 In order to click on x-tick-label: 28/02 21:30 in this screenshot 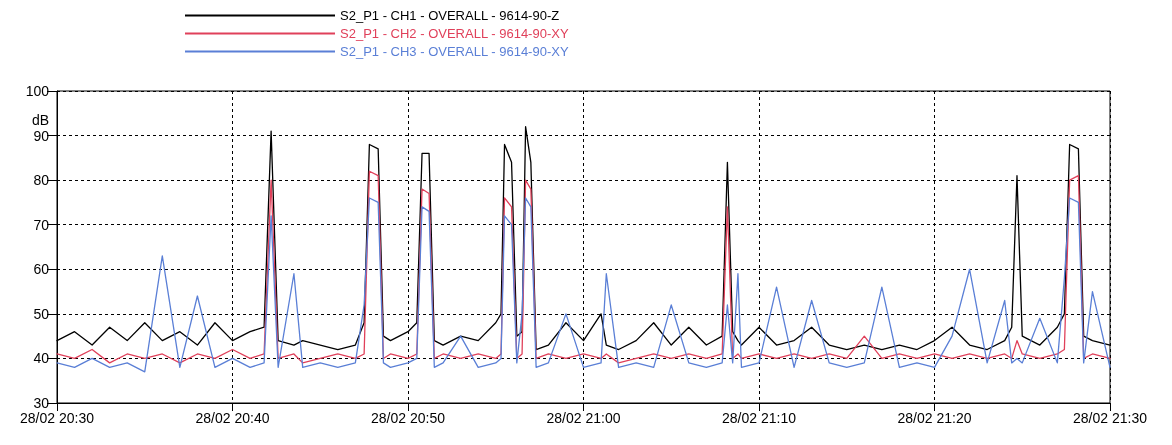, I will do `click(1110, 418)`.